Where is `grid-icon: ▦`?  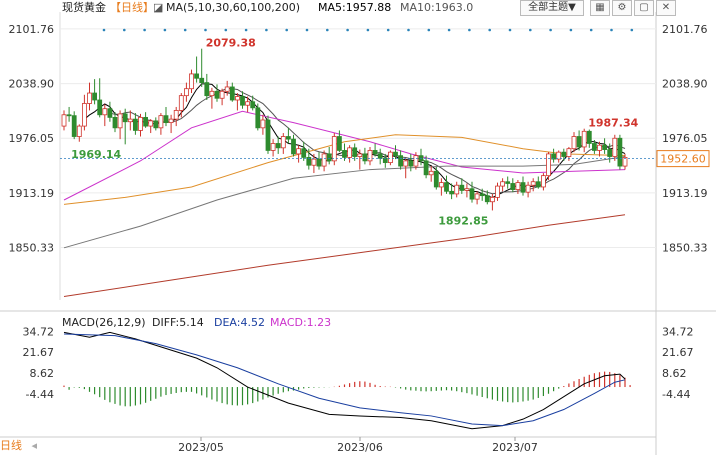 grid-icon: ▦ is located at coordinates (600, 8).